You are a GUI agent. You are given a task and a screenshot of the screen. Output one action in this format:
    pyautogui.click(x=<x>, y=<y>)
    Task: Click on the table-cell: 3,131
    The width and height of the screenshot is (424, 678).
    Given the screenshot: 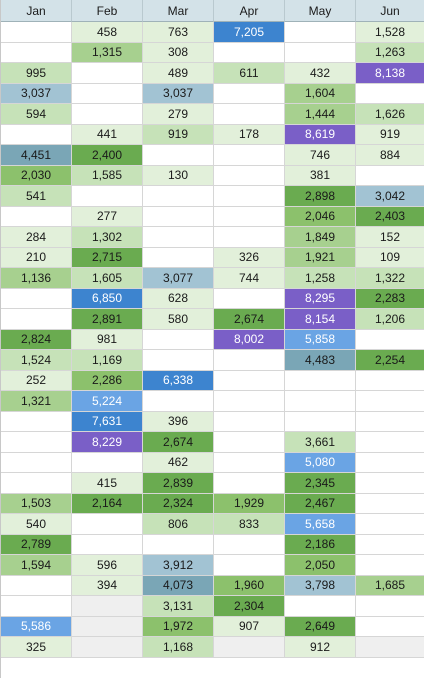 What is the action you would take?
    pyautogui.click(x=178, y=606)
    